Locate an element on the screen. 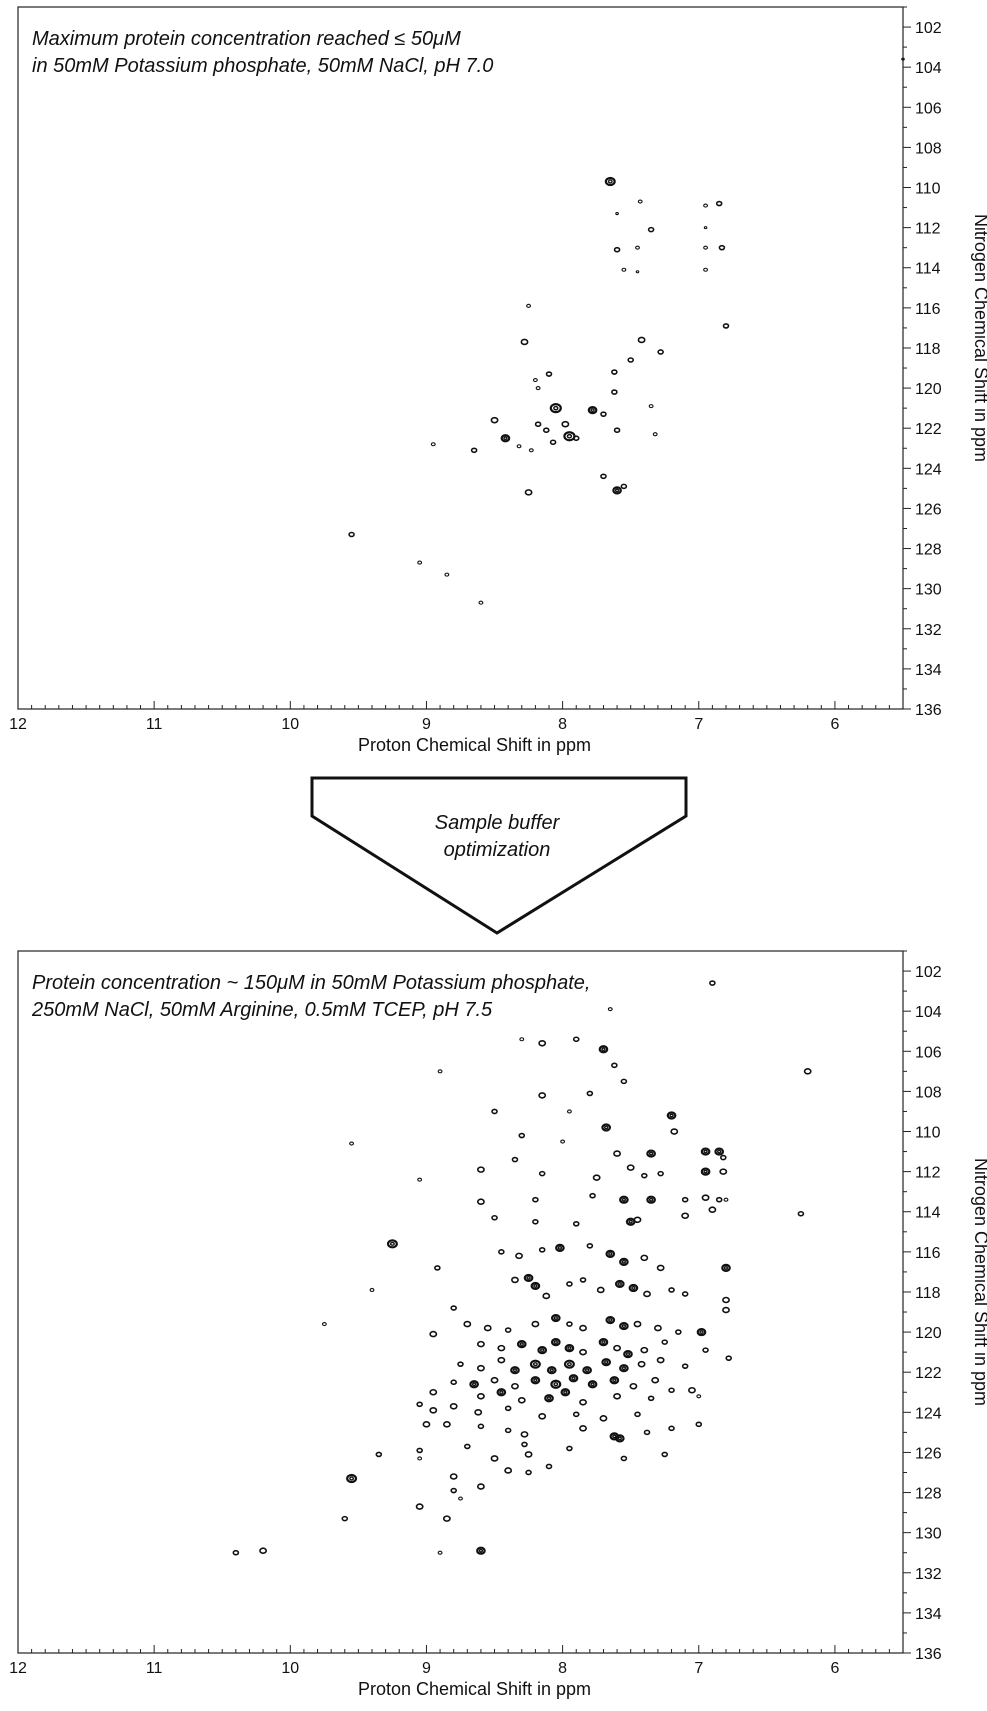 The width and height of the screenshot is (987, 1711). y-tick-label: 132 is located at coordinates (928, 1574).